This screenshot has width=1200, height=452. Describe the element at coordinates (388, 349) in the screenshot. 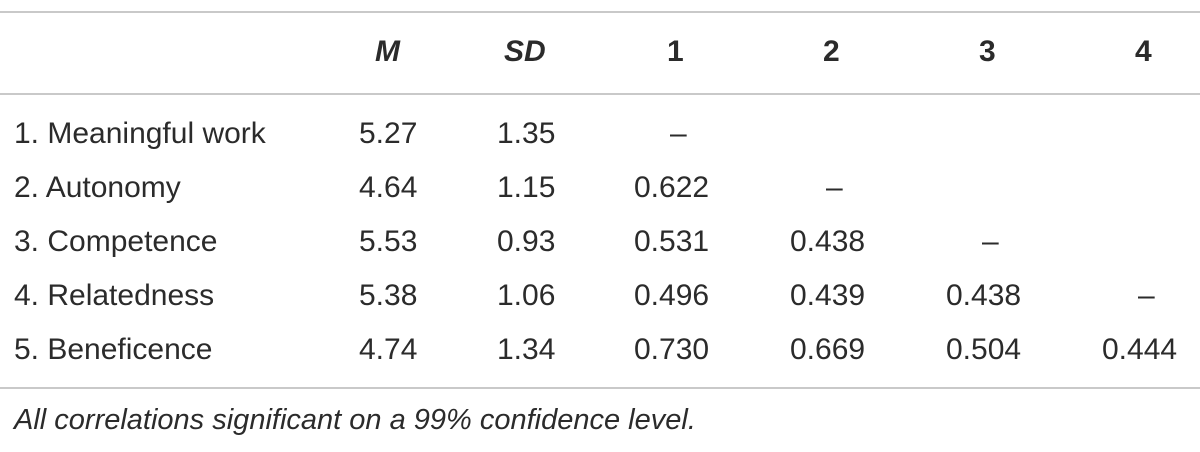

I see `mean-value: 4.74` at that location.